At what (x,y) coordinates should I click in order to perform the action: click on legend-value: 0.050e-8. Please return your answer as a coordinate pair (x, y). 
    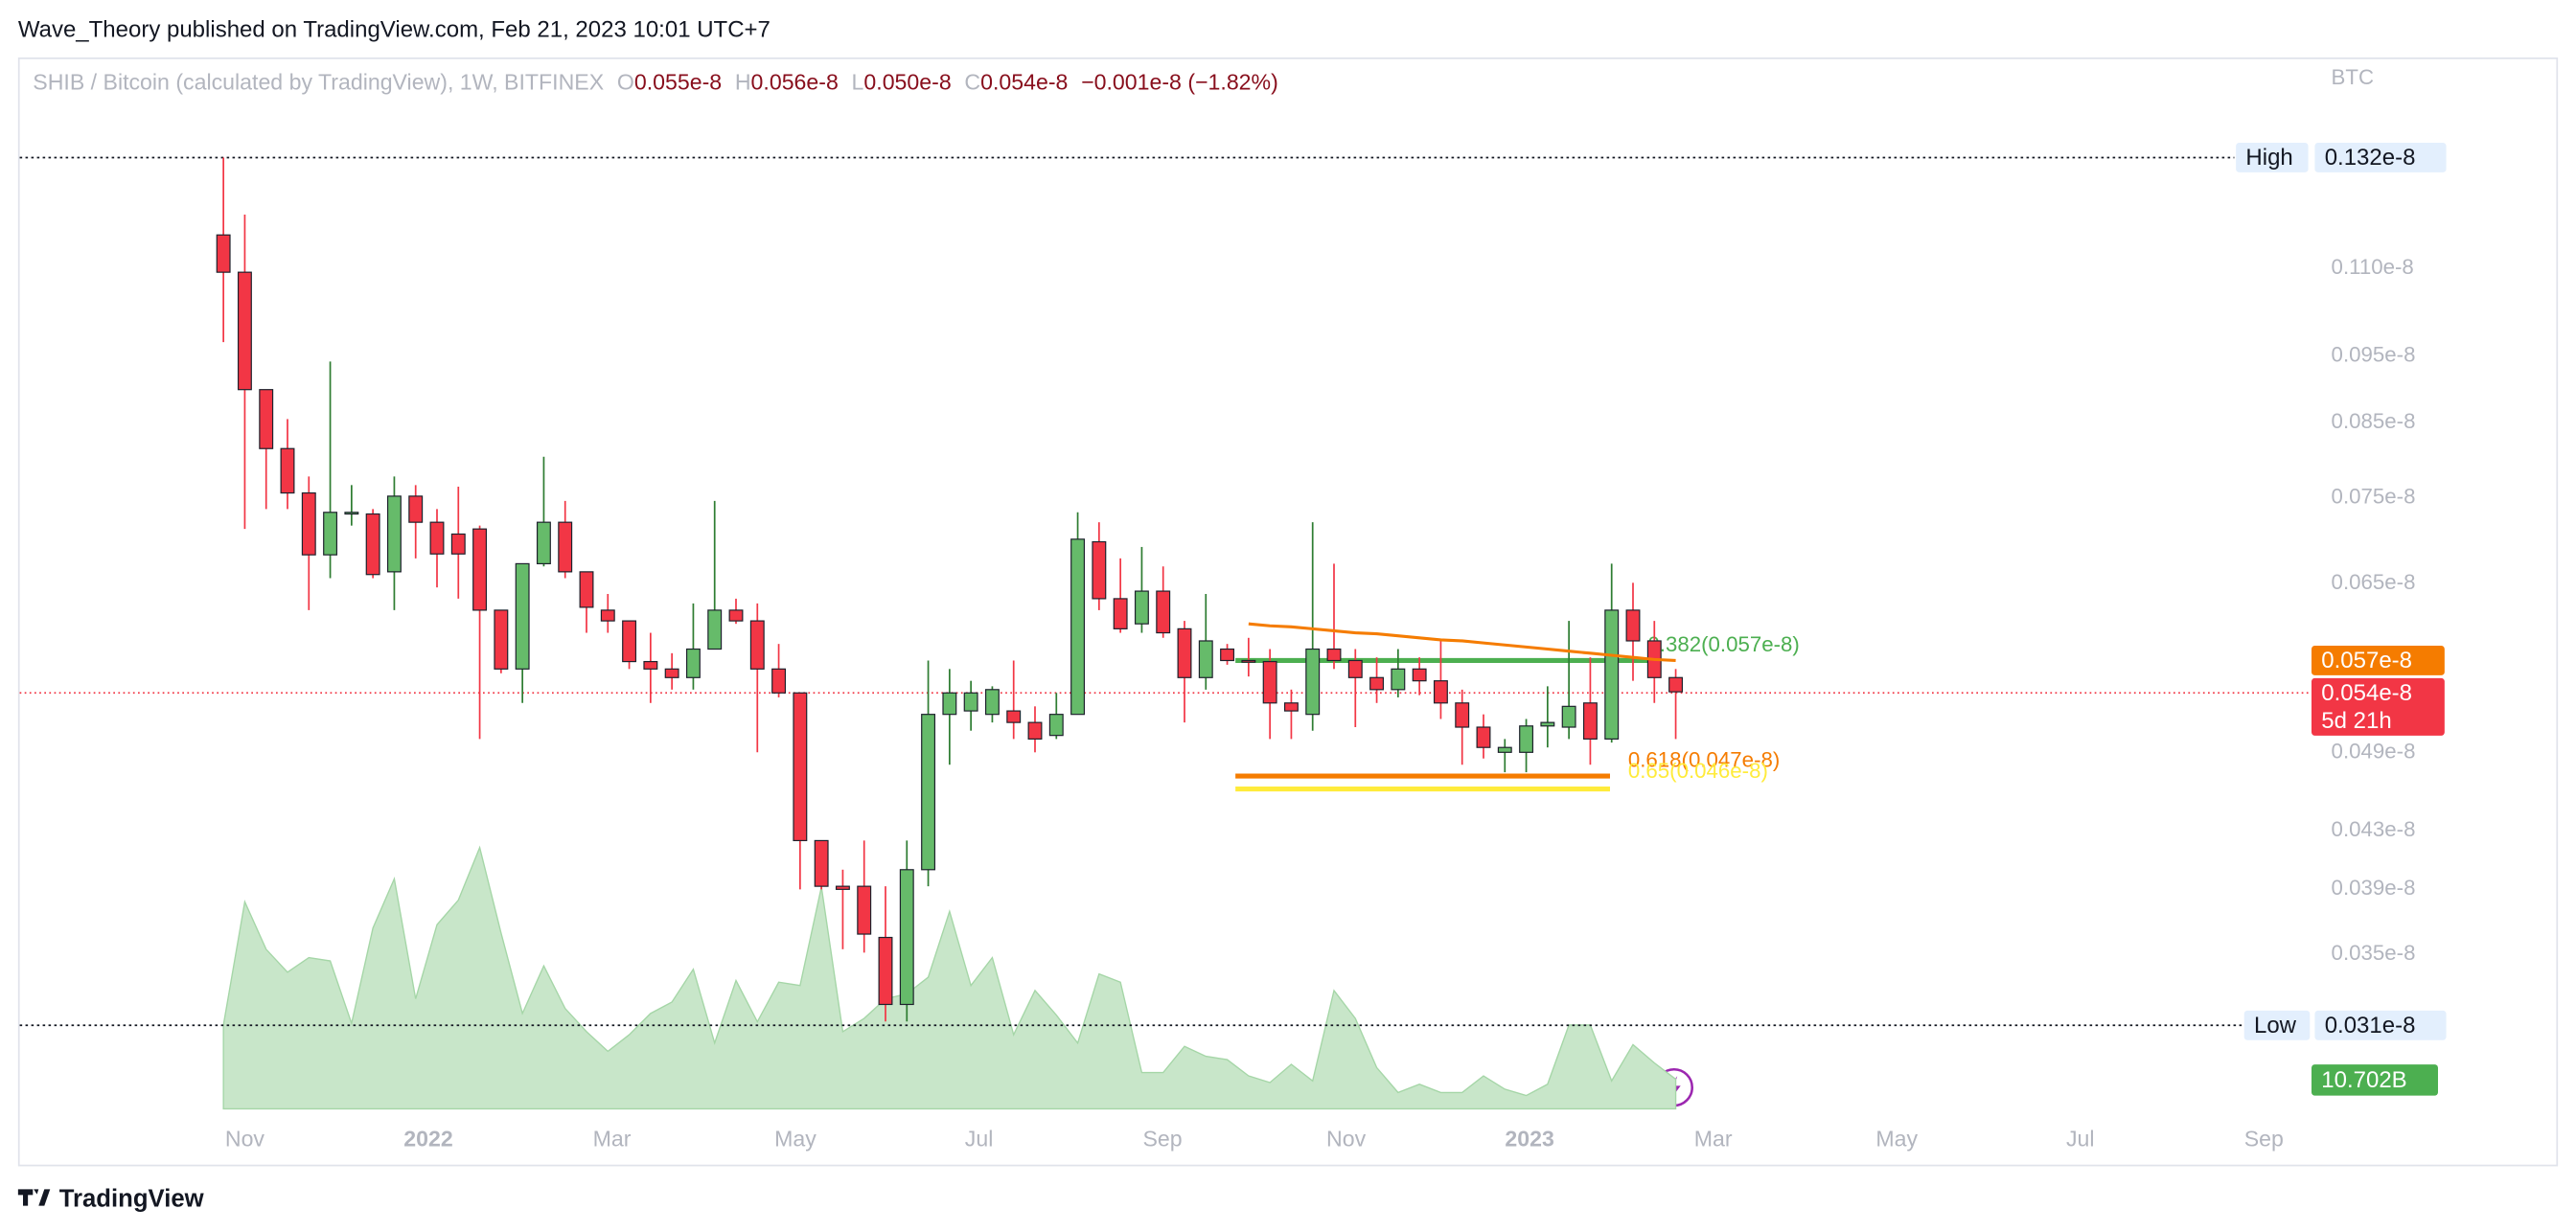
    Looking at the image, I should click on (907, 82).